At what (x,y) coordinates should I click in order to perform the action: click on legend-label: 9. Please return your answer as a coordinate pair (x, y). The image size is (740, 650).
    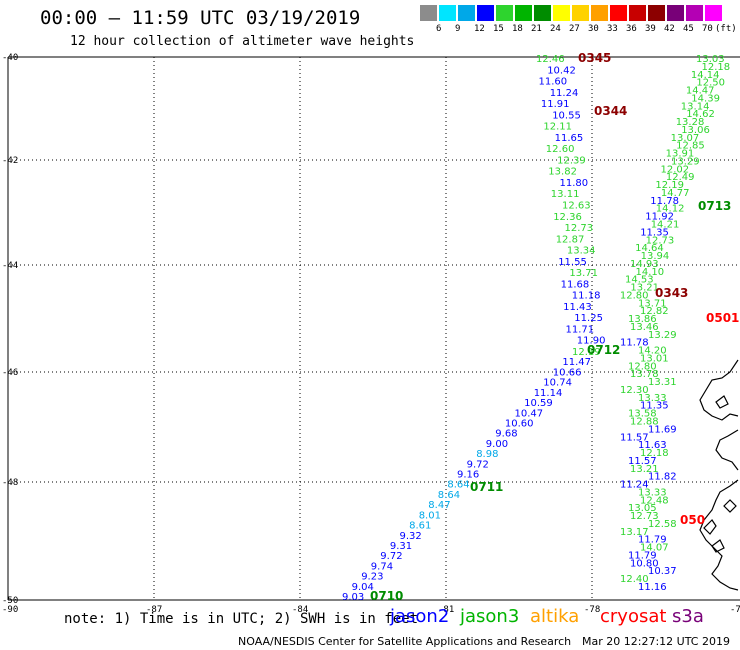
    Looking at the image, I should click on (458, 29).